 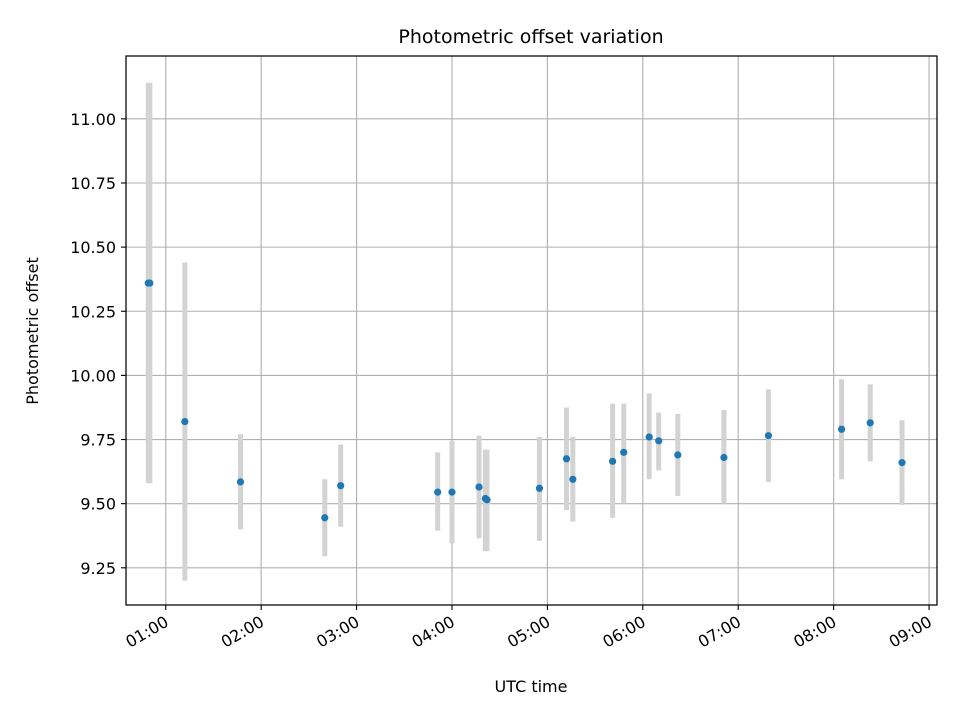 What do you see at coordinates (98, 504) in the screenshot?
I see `y-tick-label: 9.50` at bounding box center [98, 504].